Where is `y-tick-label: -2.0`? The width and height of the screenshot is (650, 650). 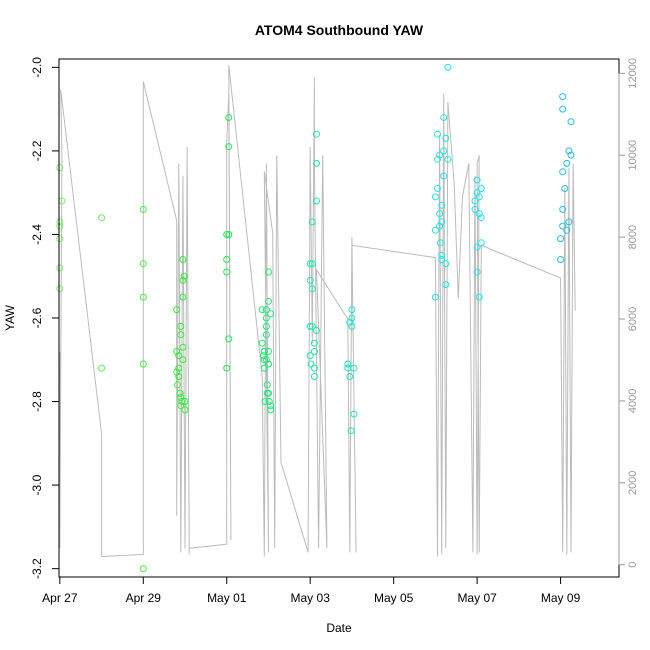
y-tick-label: -2.0 is located at coordinates (37, 67).